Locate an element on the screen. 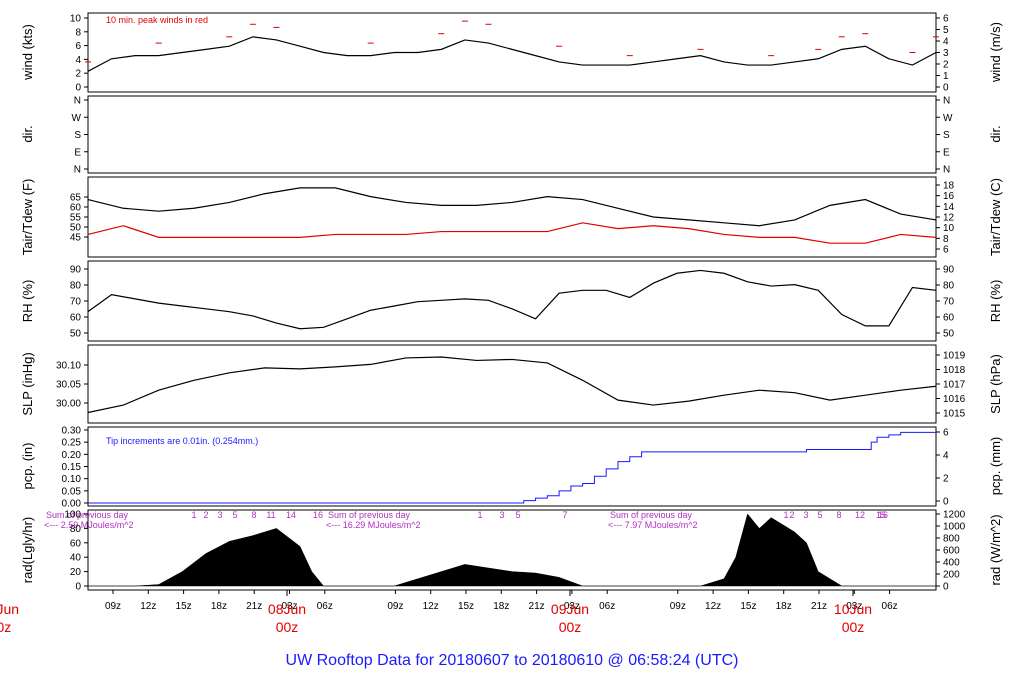  wind-peak-note: 10 min. peak winds in red is located at coordinates (157, 20).